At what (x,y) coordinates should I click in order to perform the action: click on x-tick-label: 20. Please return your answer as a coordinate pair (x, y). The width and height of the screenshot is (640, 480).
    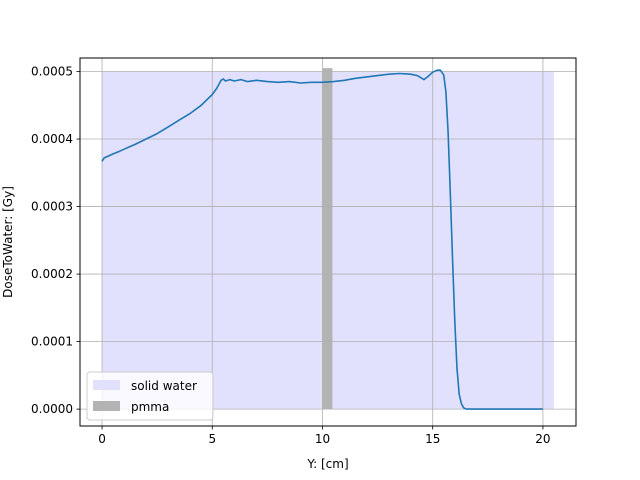
    Looking at the image, I should click on (542, 439).